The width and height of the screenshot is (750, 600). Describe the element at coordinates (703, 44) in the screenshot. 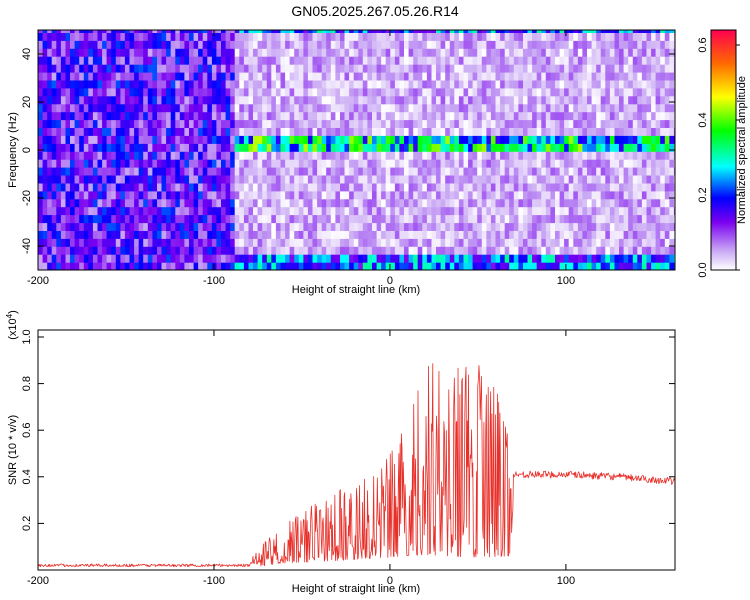

I see `colorbar-tick-label-3: 0.6` at that location.